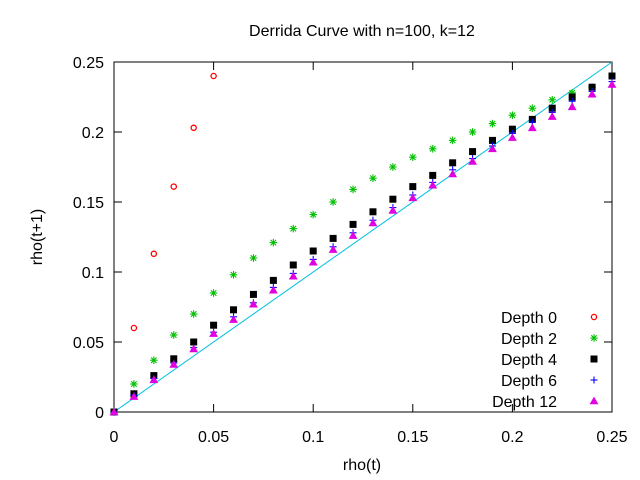 This screenshot has height=480, width=640. What do you see at coordinates (93, 133) in the screenshot?
I see `y-tick-label: 0.2` at bounding box center [93, 133].